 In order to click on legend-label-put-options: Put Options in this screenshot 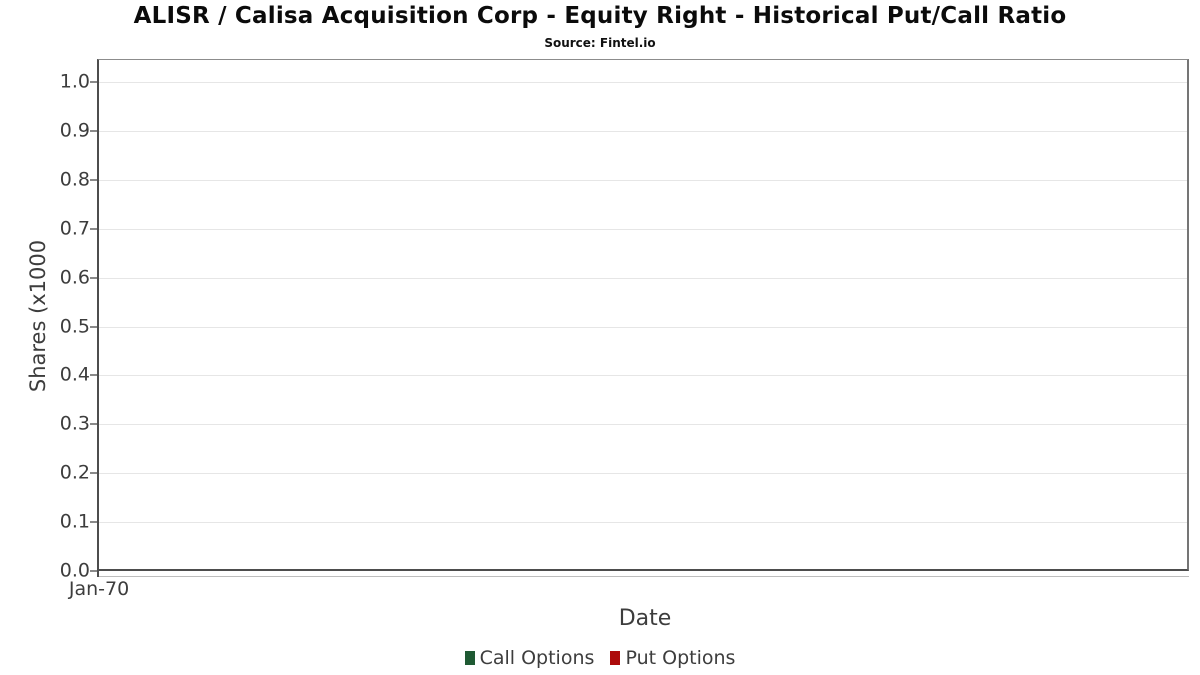, I will do `click(680, 657)`.